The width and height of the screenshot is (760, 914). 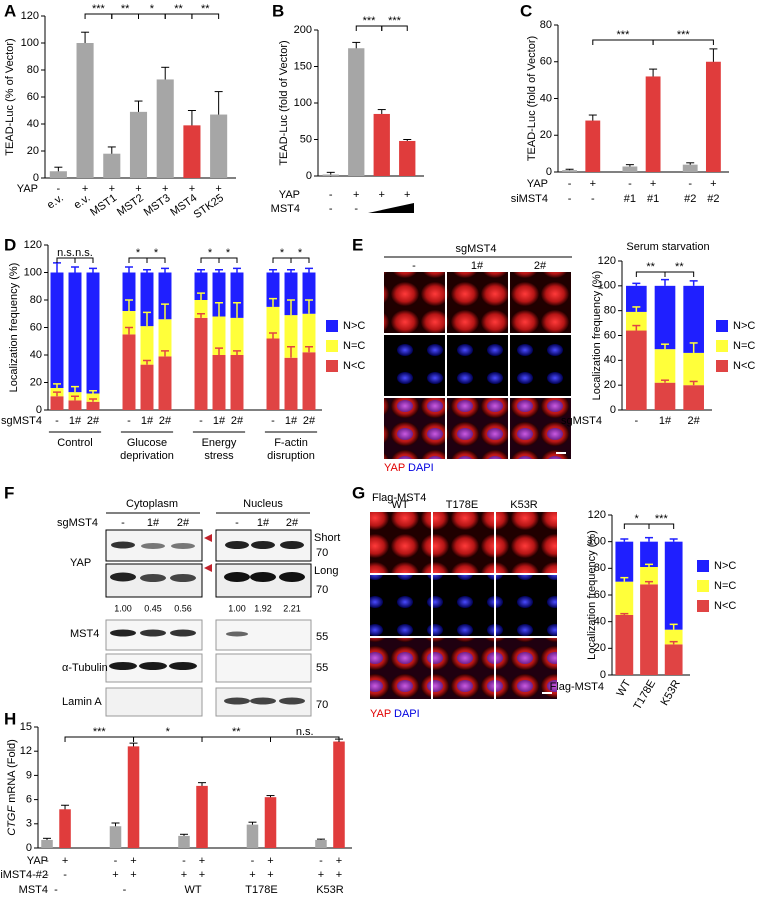 I want to click on quant-label: 1.00, so click(x=237, y=608).